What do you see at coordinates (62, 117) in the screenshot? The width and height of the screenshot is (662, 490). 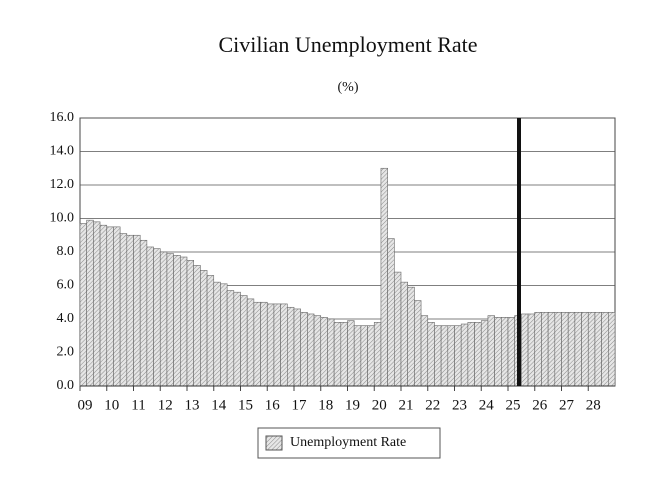 I see `y-tick-label: 16.0` at bounding box center [62, 117].